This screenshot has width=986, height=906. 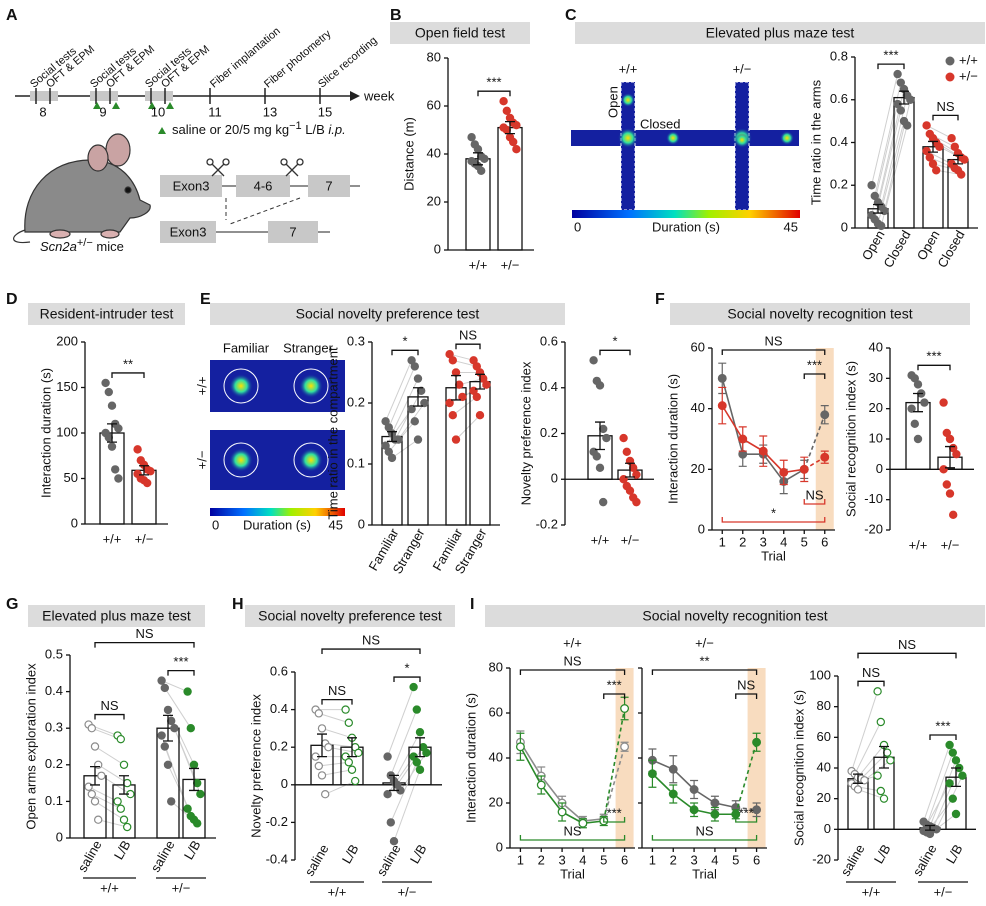 What do you see at coordinates (270, 111) in the screenshot?
I see `week-label: 13` at bounding box center [270, 111].